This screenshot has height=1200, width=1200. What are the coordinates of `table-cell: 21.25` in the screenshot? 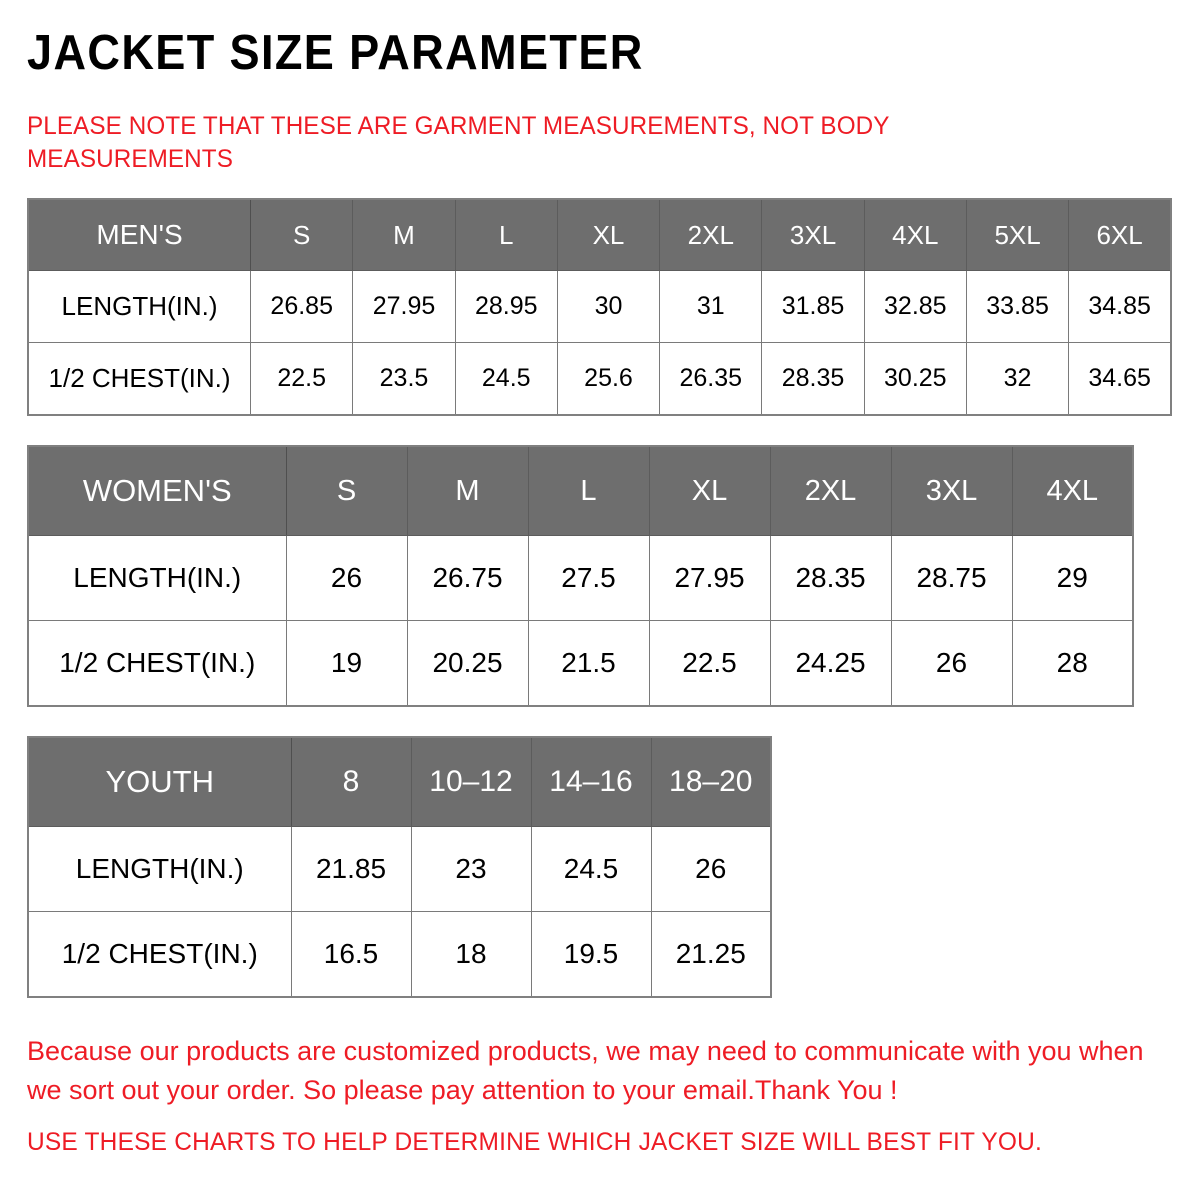 It's located at (711, 954).